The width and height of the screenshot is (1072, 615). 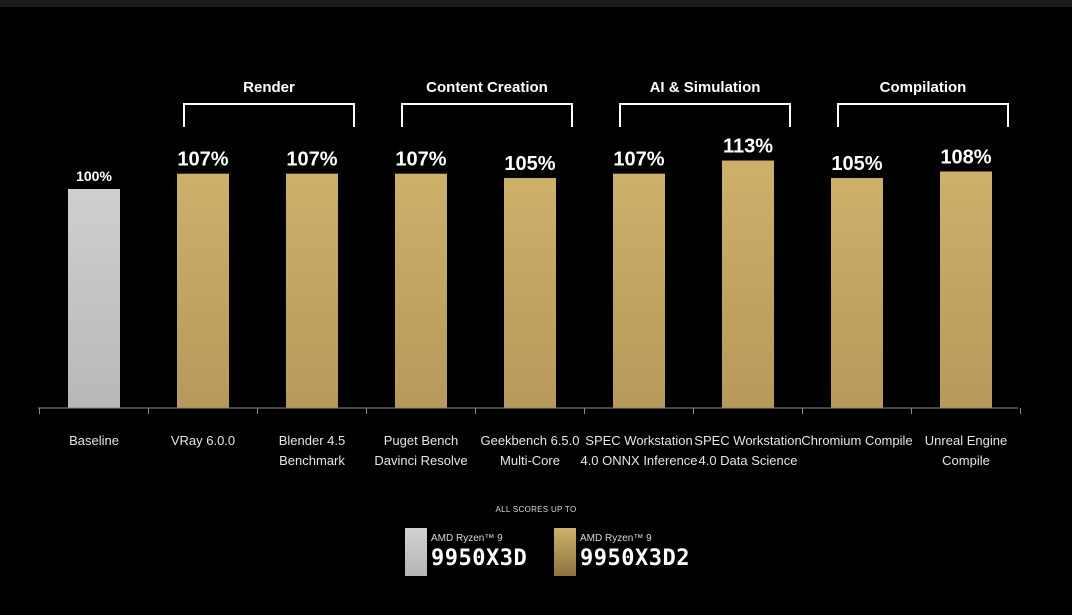 What do you see at coordinates (638, 450) in the screenshot?
I see `category-label: SPEC Workstation 4.0 ONNX Inference` at bounding box center [638, 450].